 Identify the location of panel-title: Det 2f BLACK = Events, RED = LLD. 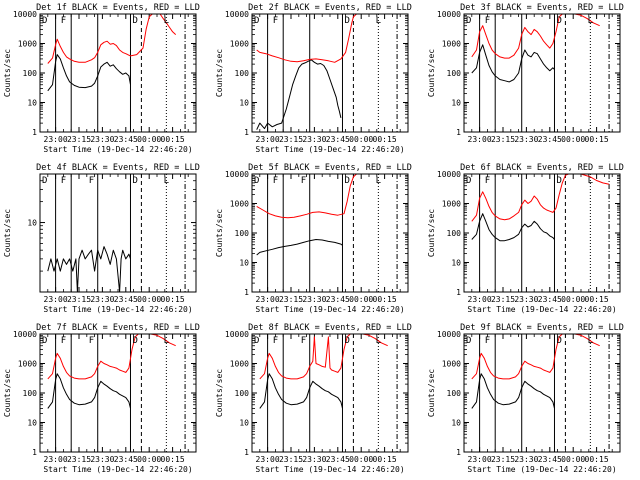
(330, 8).